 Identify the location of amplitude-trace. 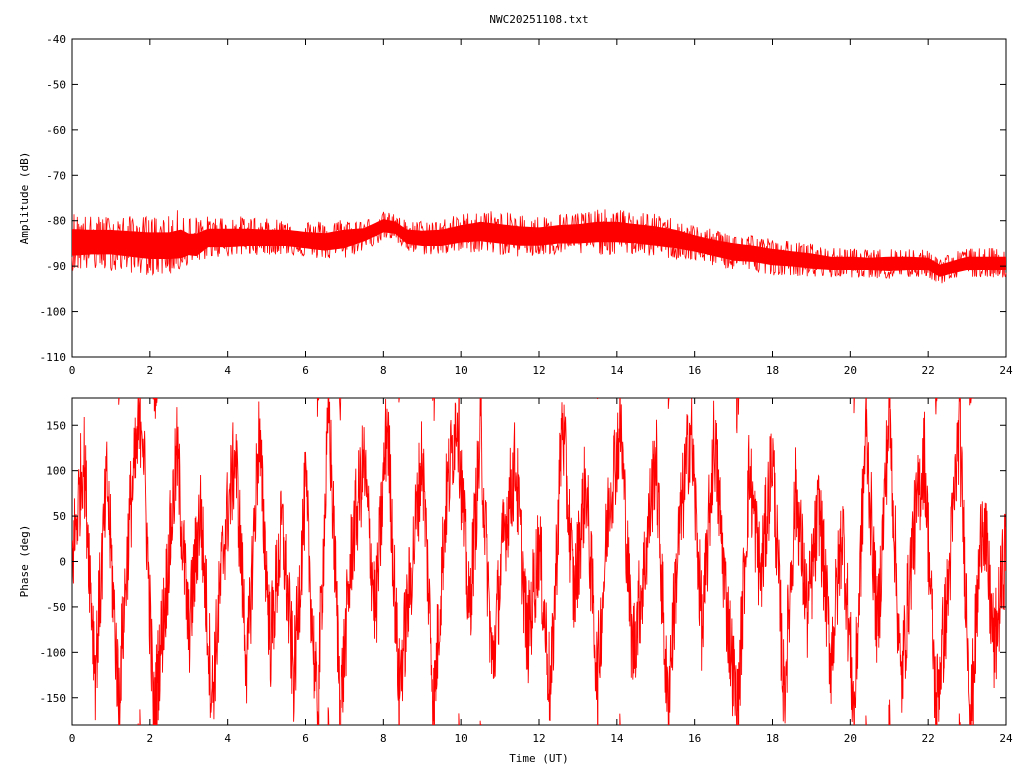
(539, 246).